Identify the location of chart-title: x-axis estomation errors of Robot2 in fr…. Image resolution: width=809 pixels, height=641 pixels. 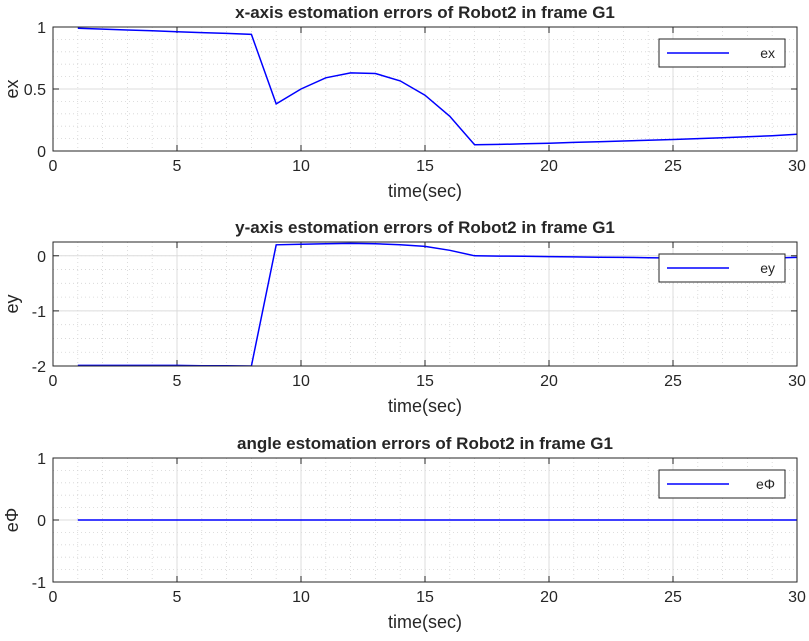
(425, 12).